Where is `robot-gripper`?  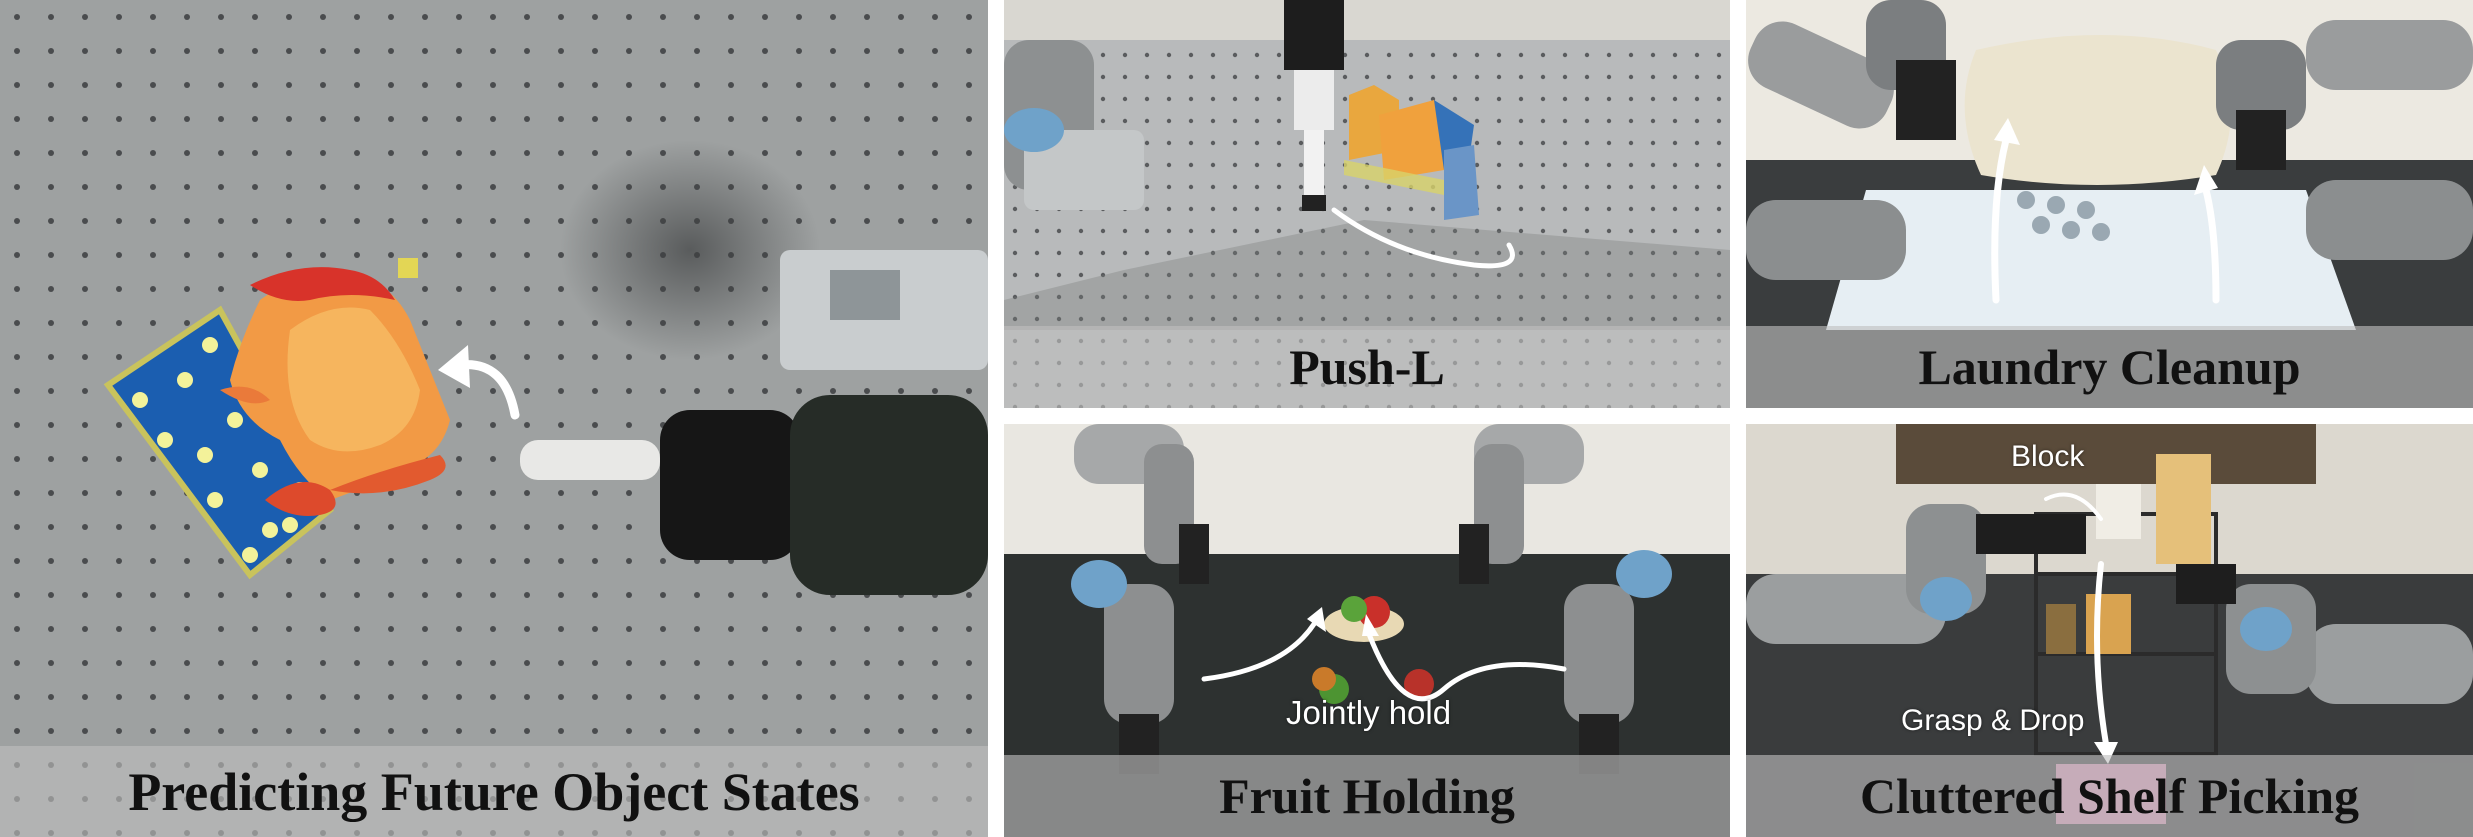 robot-gripper is located at coordinates (754, 422).